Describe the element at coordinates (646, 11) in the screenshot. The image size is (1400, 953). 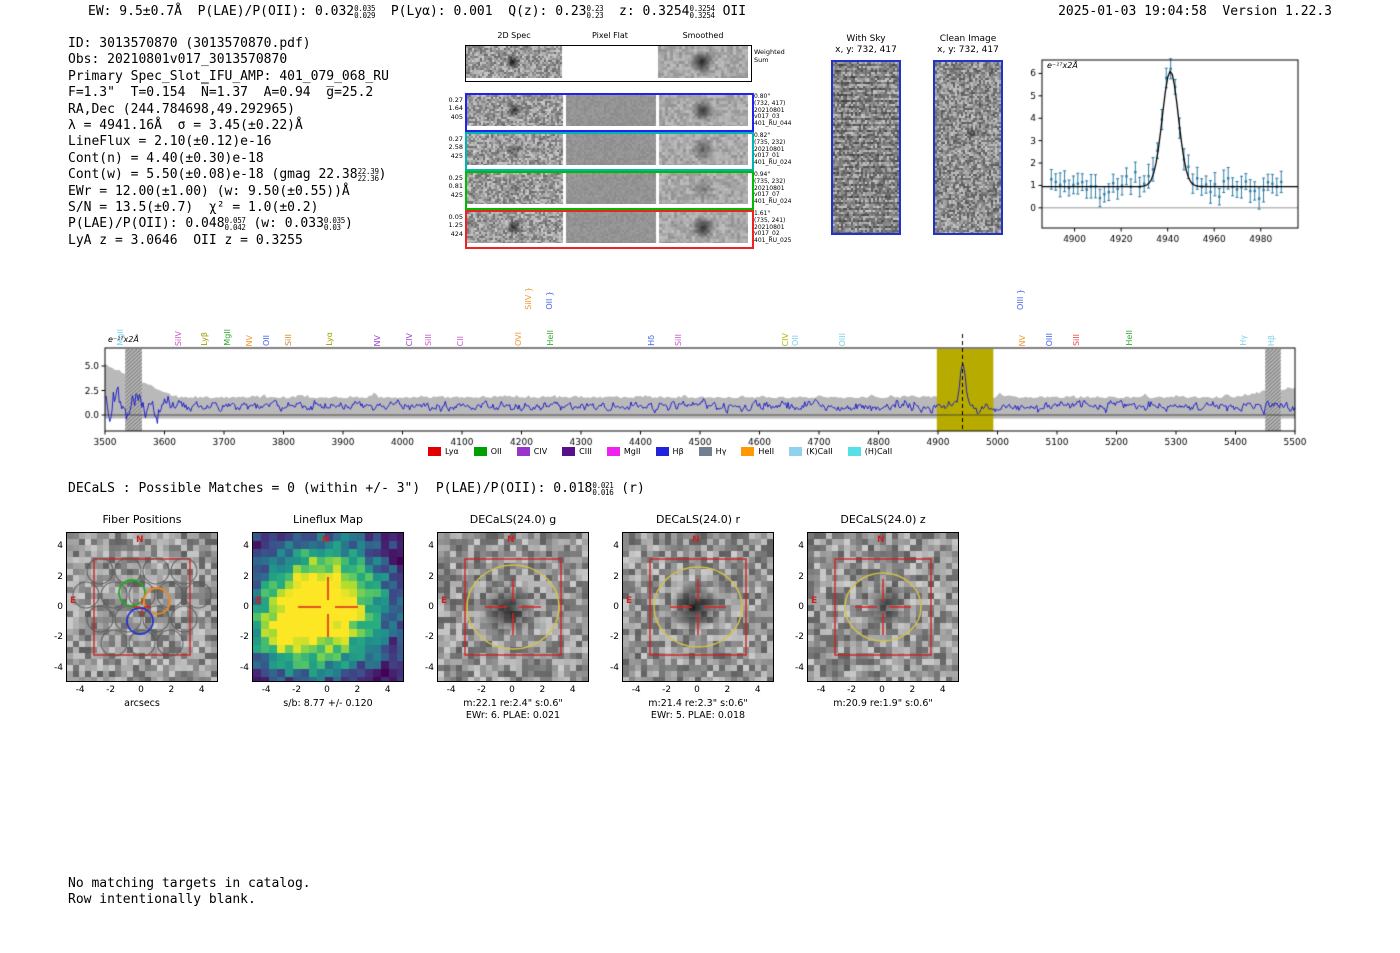
I see `text-segment: z: 0.3254` at that location.